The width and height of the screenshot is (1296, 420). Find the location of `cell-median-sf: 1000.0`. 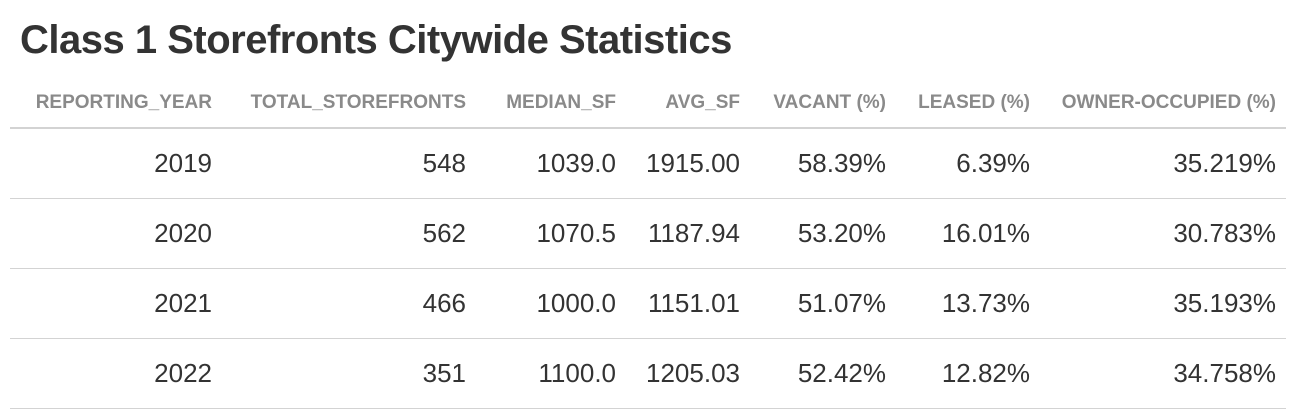

cell-median-sf: 1000.0 is located at coordinates (551, 303).